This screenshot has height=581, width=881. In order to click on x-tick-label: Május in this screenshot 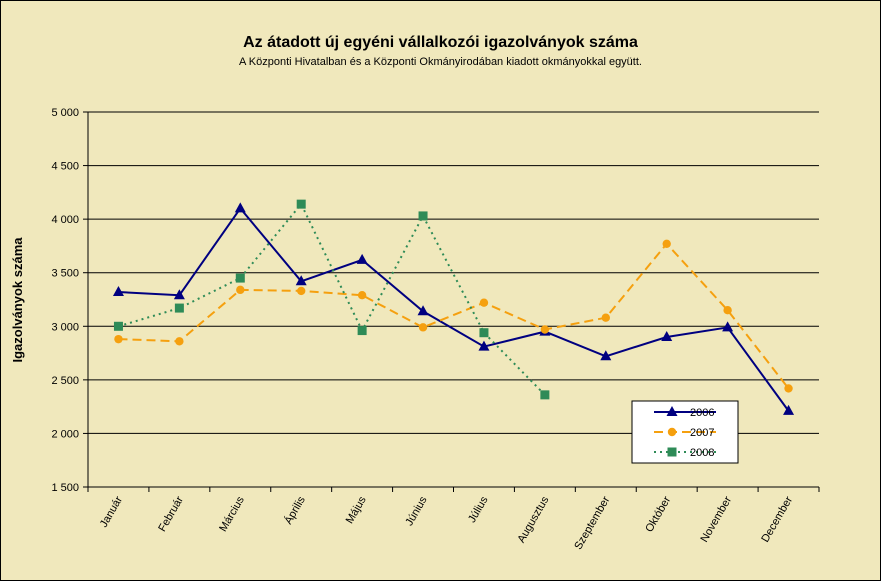, I will do `click(356, 510)`.